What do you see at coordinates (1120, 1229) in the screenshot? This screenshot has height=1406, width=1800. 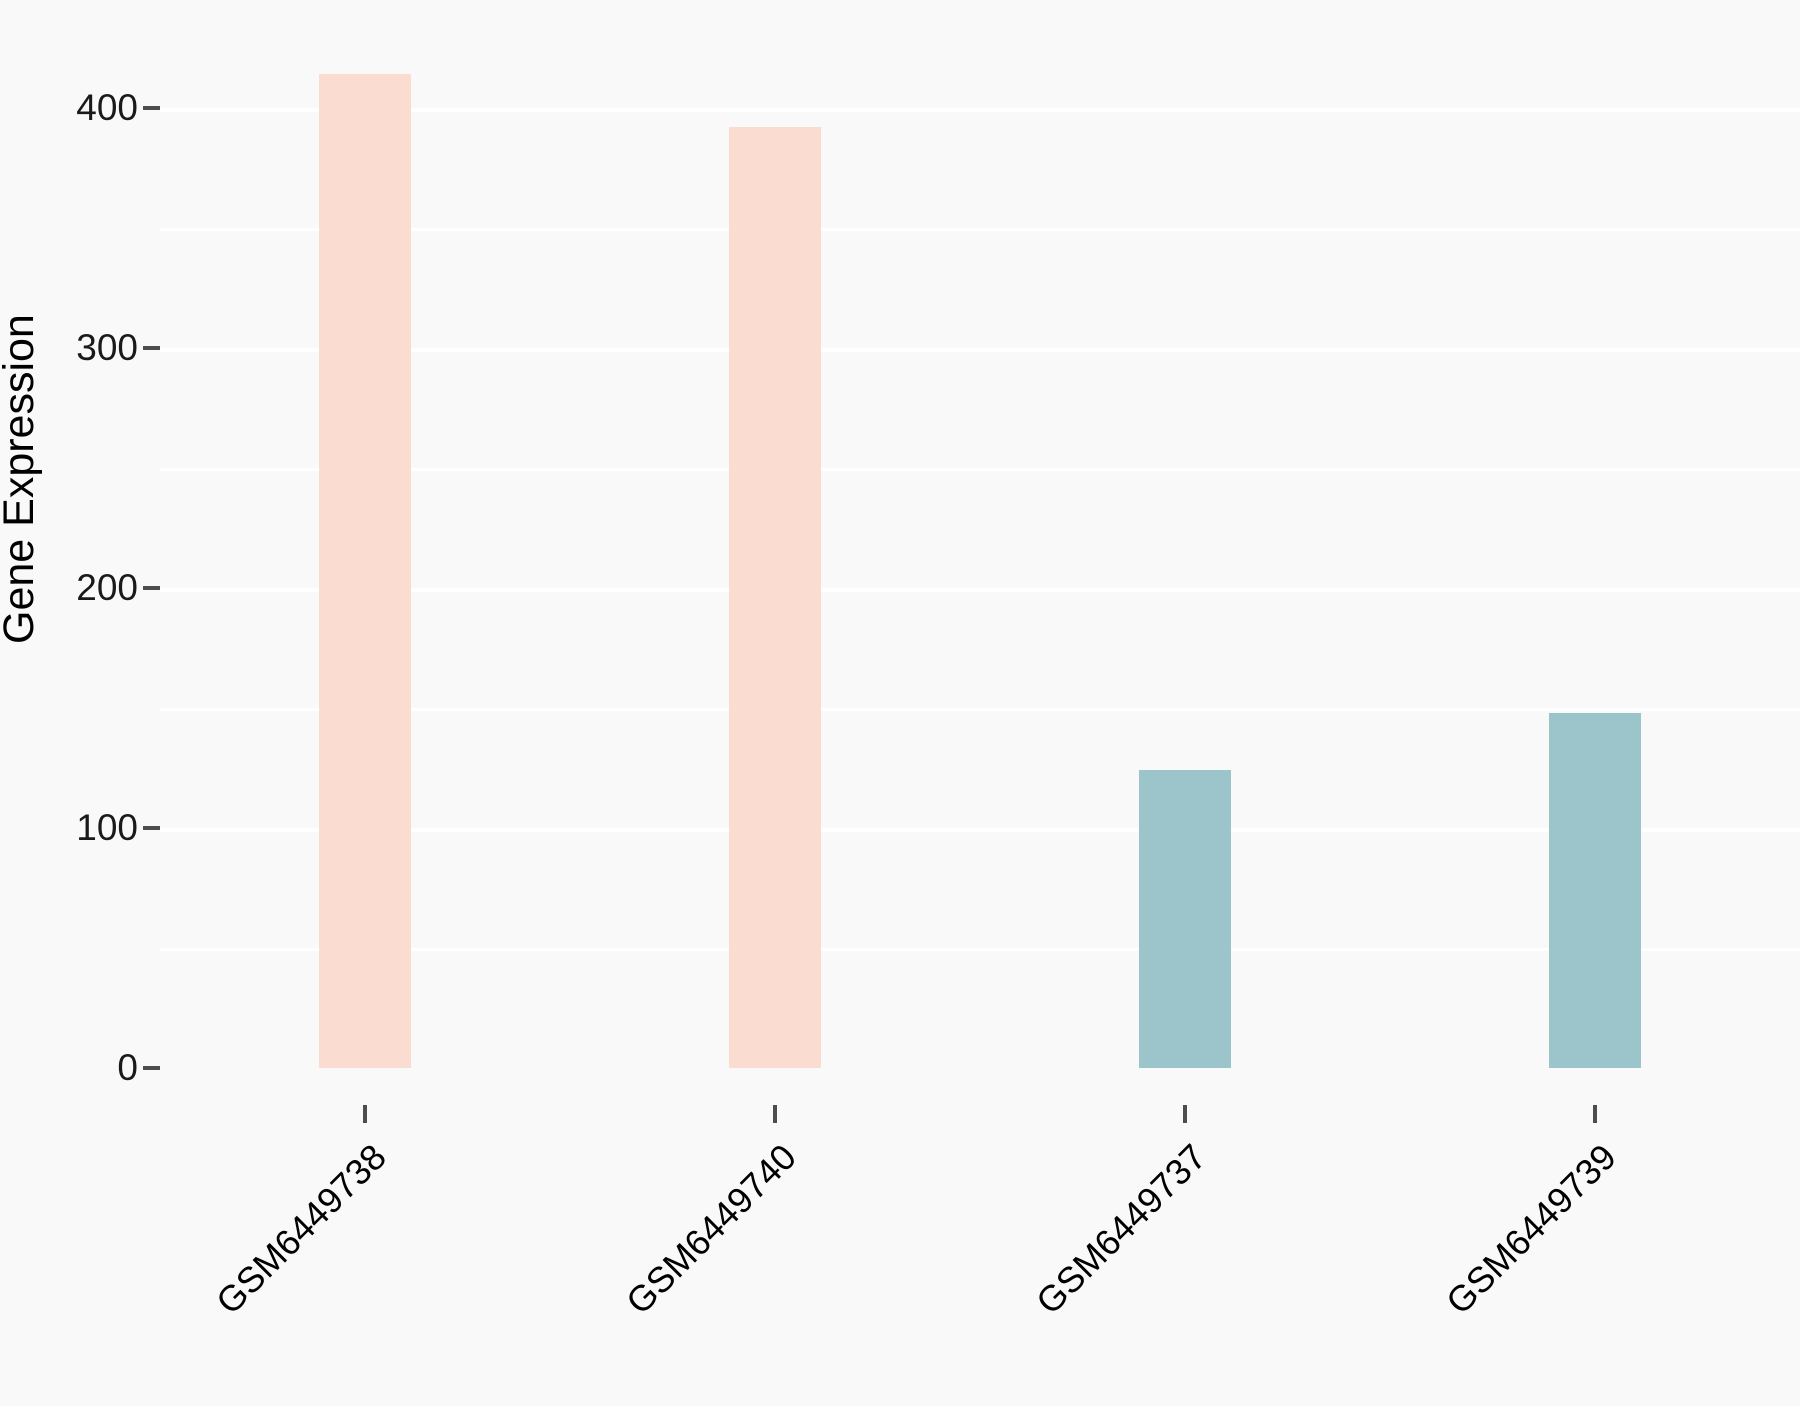 I see `x-axis-tick-label: GSM6449737` at bounding box center [1120, 1229].